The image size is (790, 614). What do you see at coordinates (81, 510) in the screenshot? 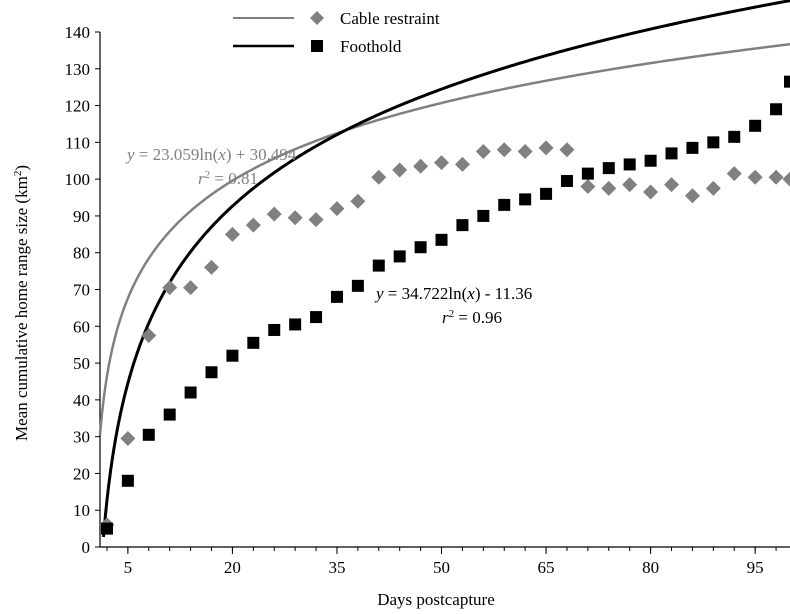
I see `y-tick-label: 10` at bounding box center [81, 510].